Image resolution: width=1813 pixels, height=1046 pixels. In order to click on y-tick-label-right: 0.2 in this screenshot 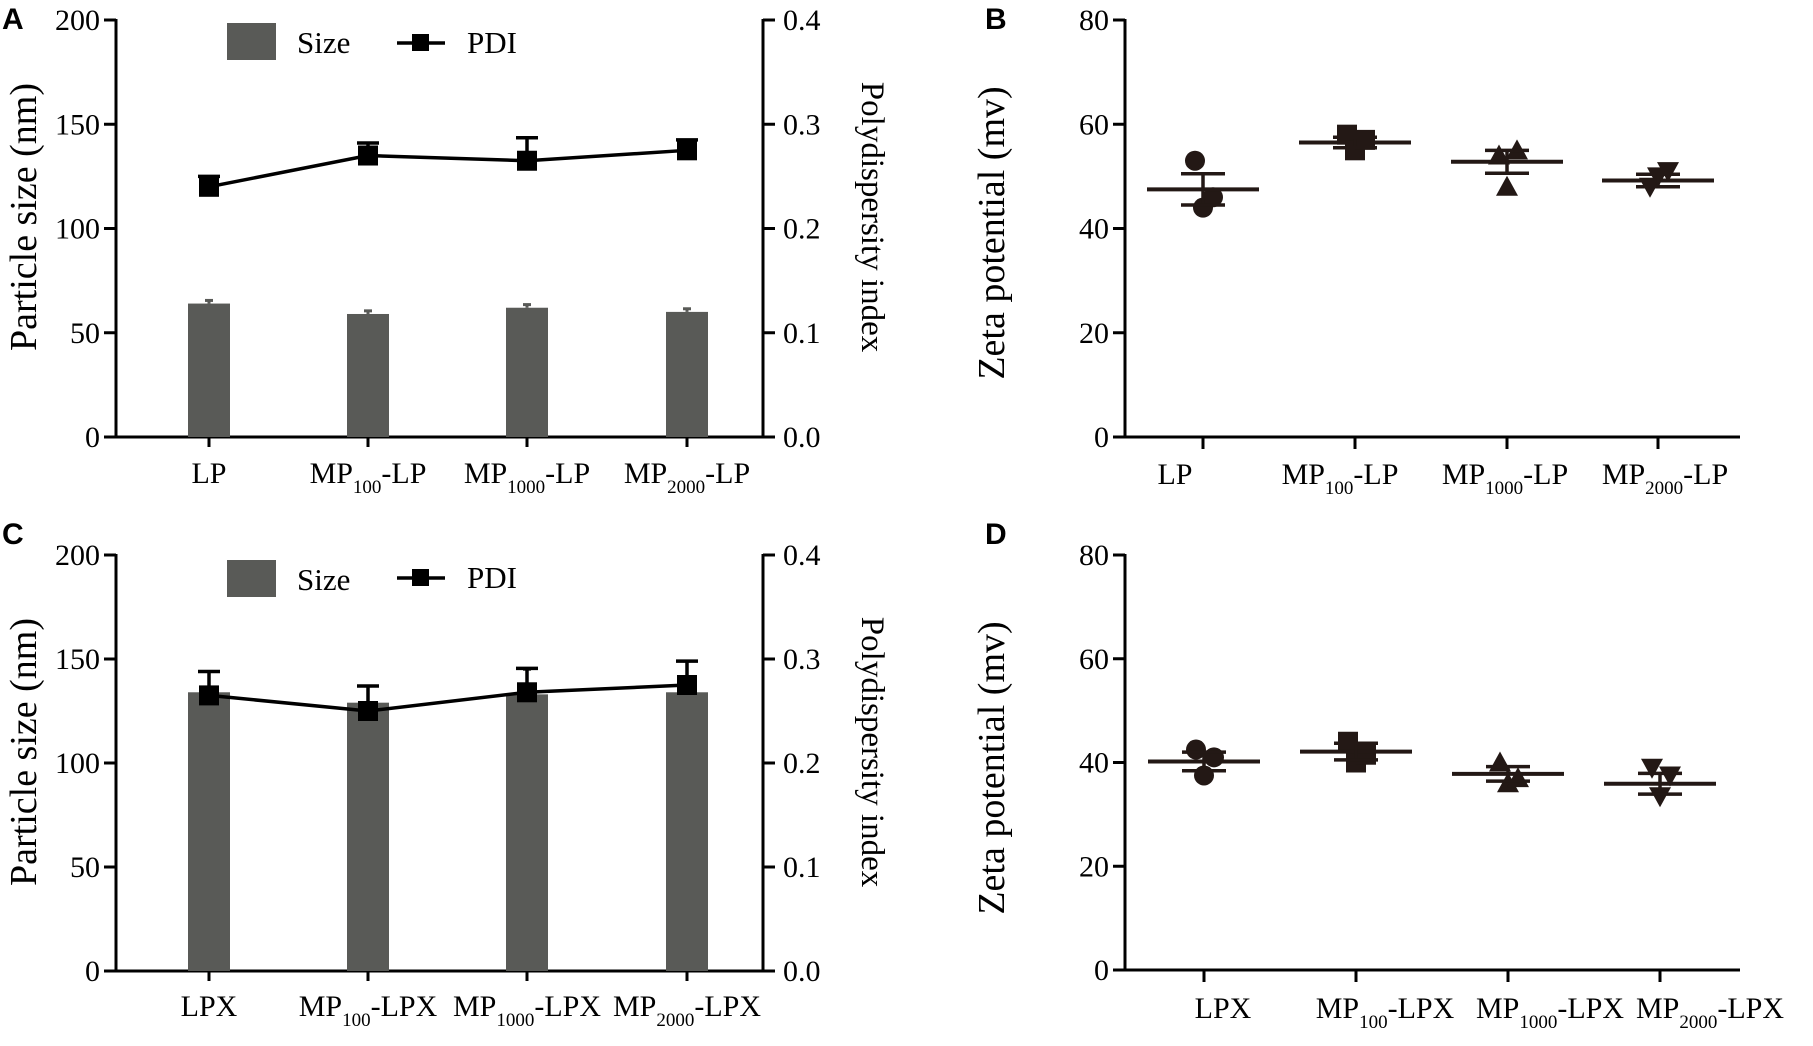, I will do `click(802, 763)`.